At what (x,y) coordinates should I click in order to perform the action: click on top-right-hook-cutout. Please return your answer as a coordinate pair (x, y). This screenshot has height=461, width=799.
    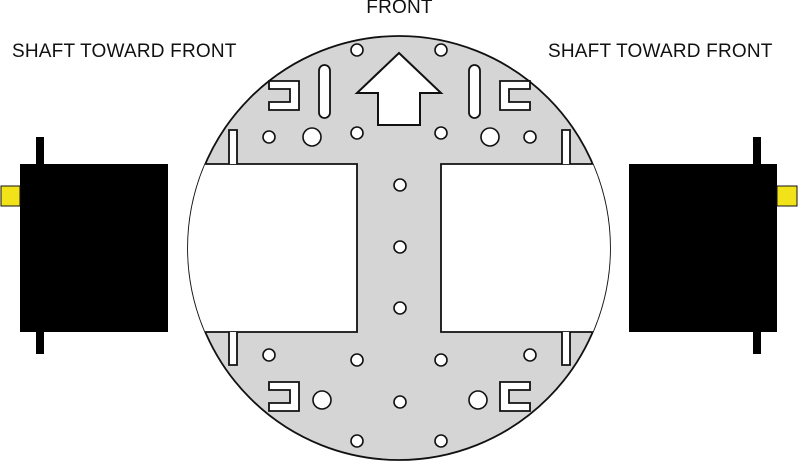
    Looking at the image, I should click on (515, 95).